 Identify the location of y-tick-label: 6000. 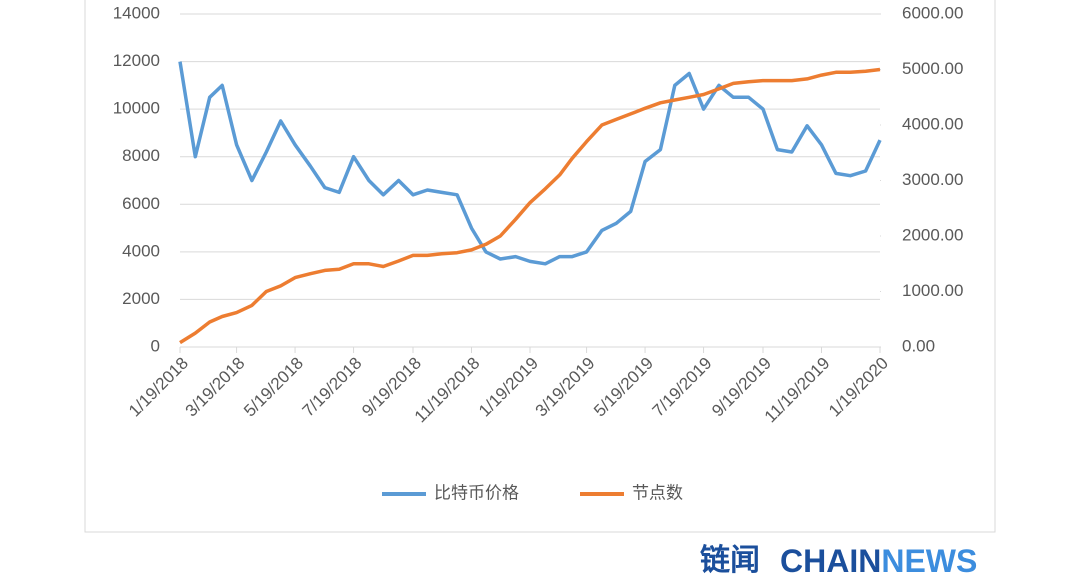
(141, 203).